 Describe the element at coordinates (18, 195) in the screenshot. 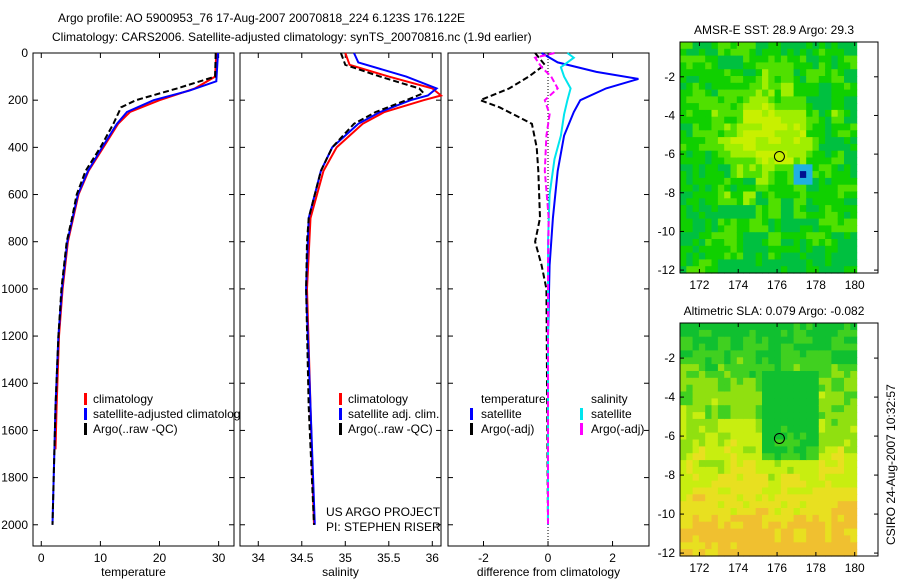

I see `y-tick-label: 600` at that location.